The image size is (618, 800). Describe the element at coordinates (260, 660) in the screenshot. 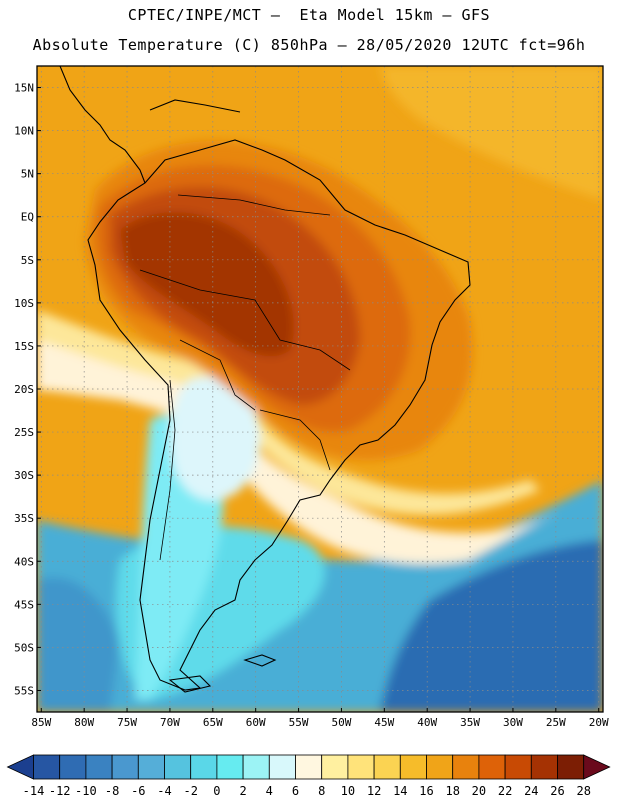

I see `falklands-outline` at that location.